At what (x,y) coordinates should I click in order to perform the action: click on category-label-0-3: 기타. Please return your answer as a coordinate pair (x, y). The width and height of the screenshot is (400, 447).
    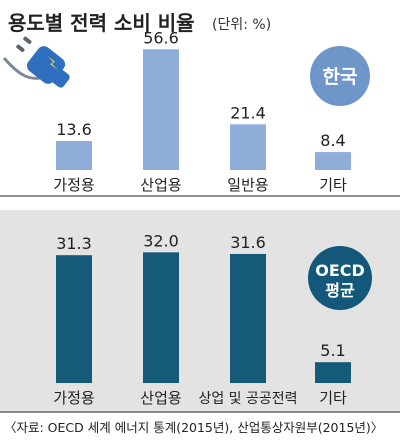
    Looking at the image, I should click on (333, 185).